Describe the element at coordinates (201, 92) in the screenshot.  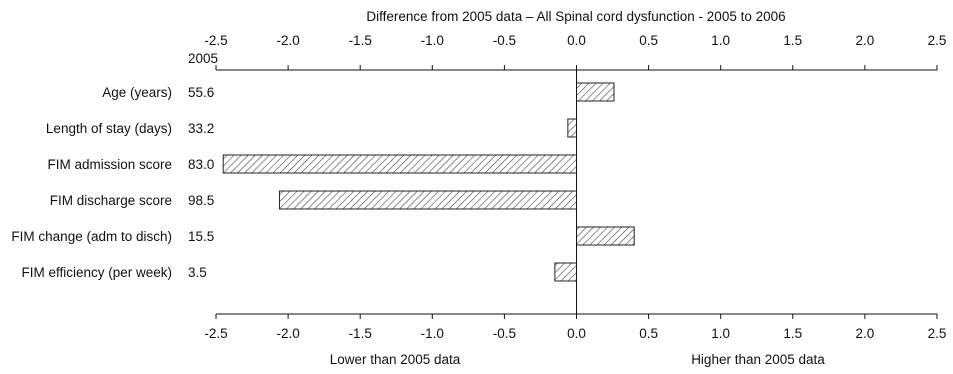
I see `baseline-value: 55.6` at that location.